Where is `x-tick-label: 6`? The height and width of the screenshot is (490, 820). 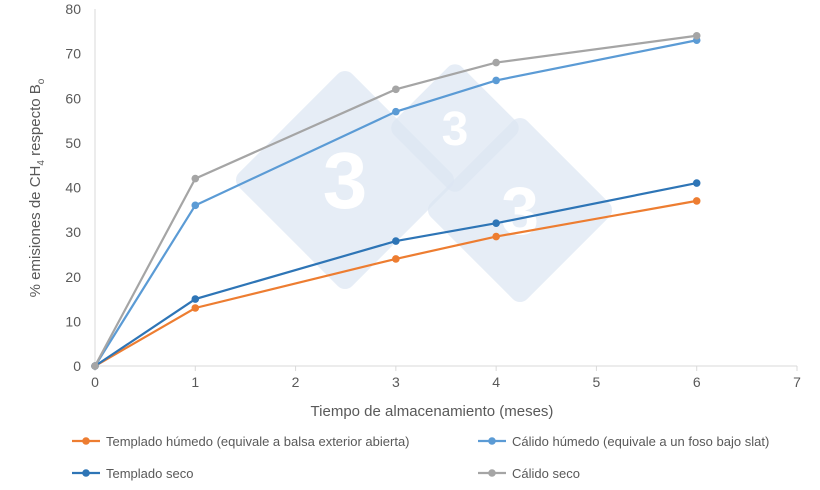
x-tick-label: 6 is located at coordinates (697, 382).